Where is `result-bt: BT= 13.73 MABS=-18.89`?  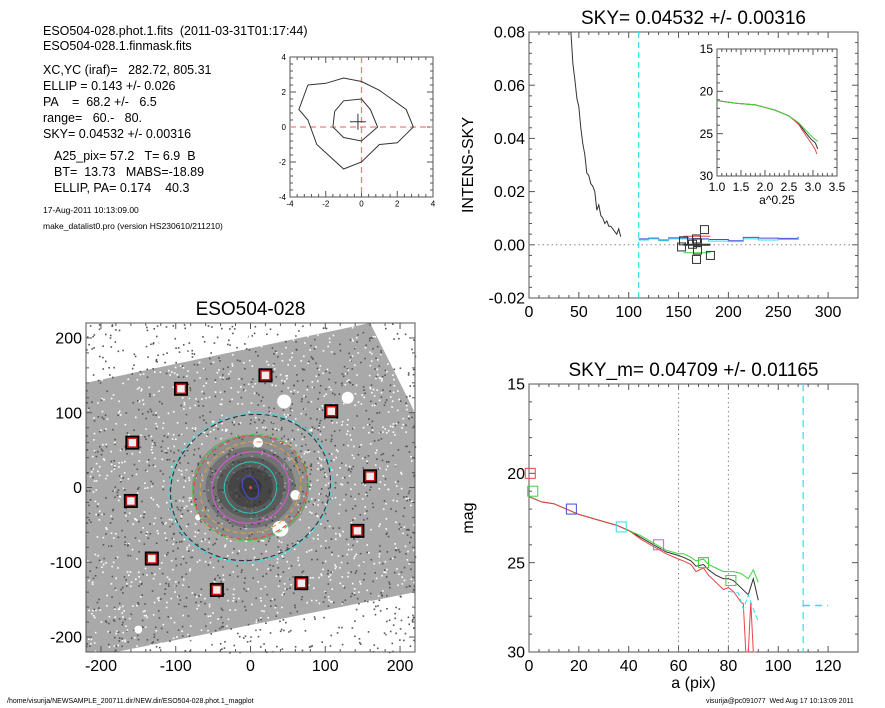
result-bt: BT= 13.73 MABS=-18.89 is located at coordinates (129, 172).